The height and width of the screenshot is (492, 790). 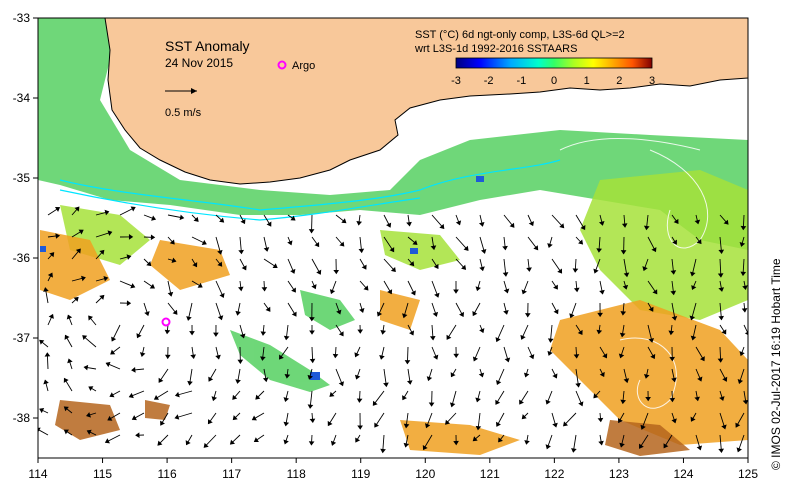 What do you see at coordinates (22, 178) in the screenshot?
I see `y-tick-label: -35` at bounding box center [22, 178].